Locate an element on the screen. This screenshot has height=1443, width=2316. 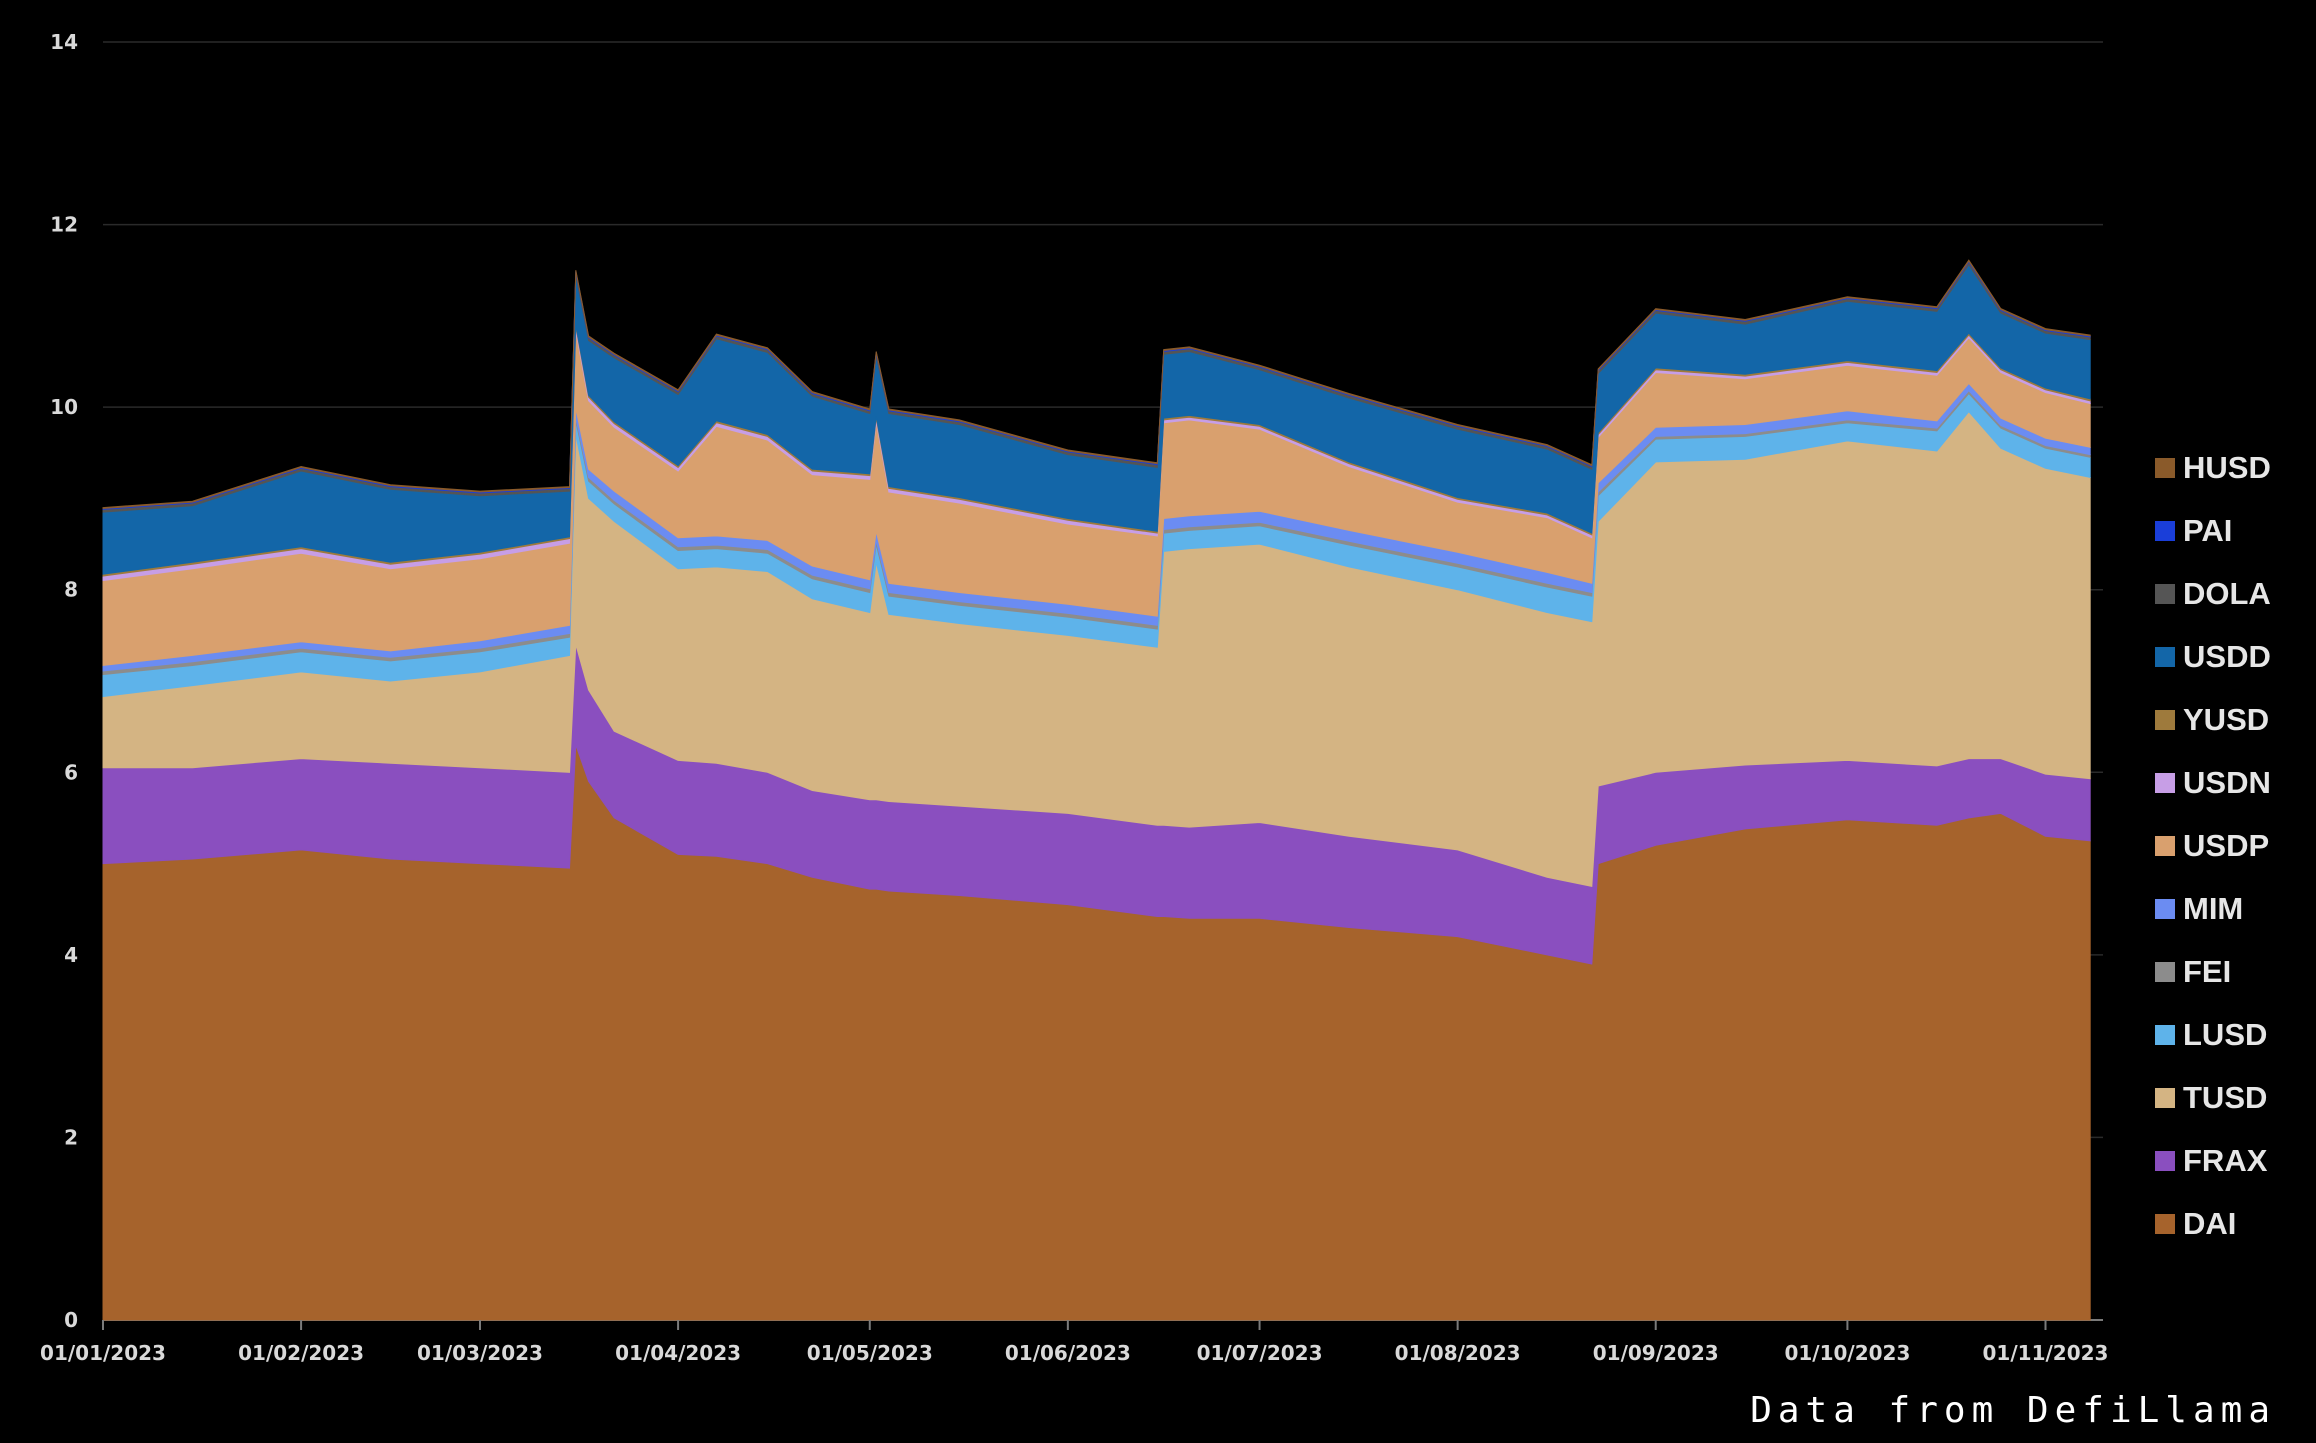
legend-item-frax: FRAX is located at coordinates (2211, 1160).